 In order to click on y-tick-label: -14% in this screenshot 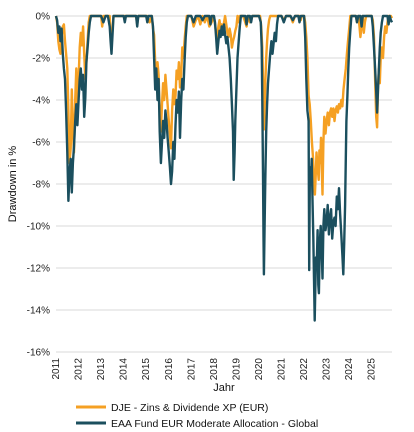, I will do `click(38, 311)`.